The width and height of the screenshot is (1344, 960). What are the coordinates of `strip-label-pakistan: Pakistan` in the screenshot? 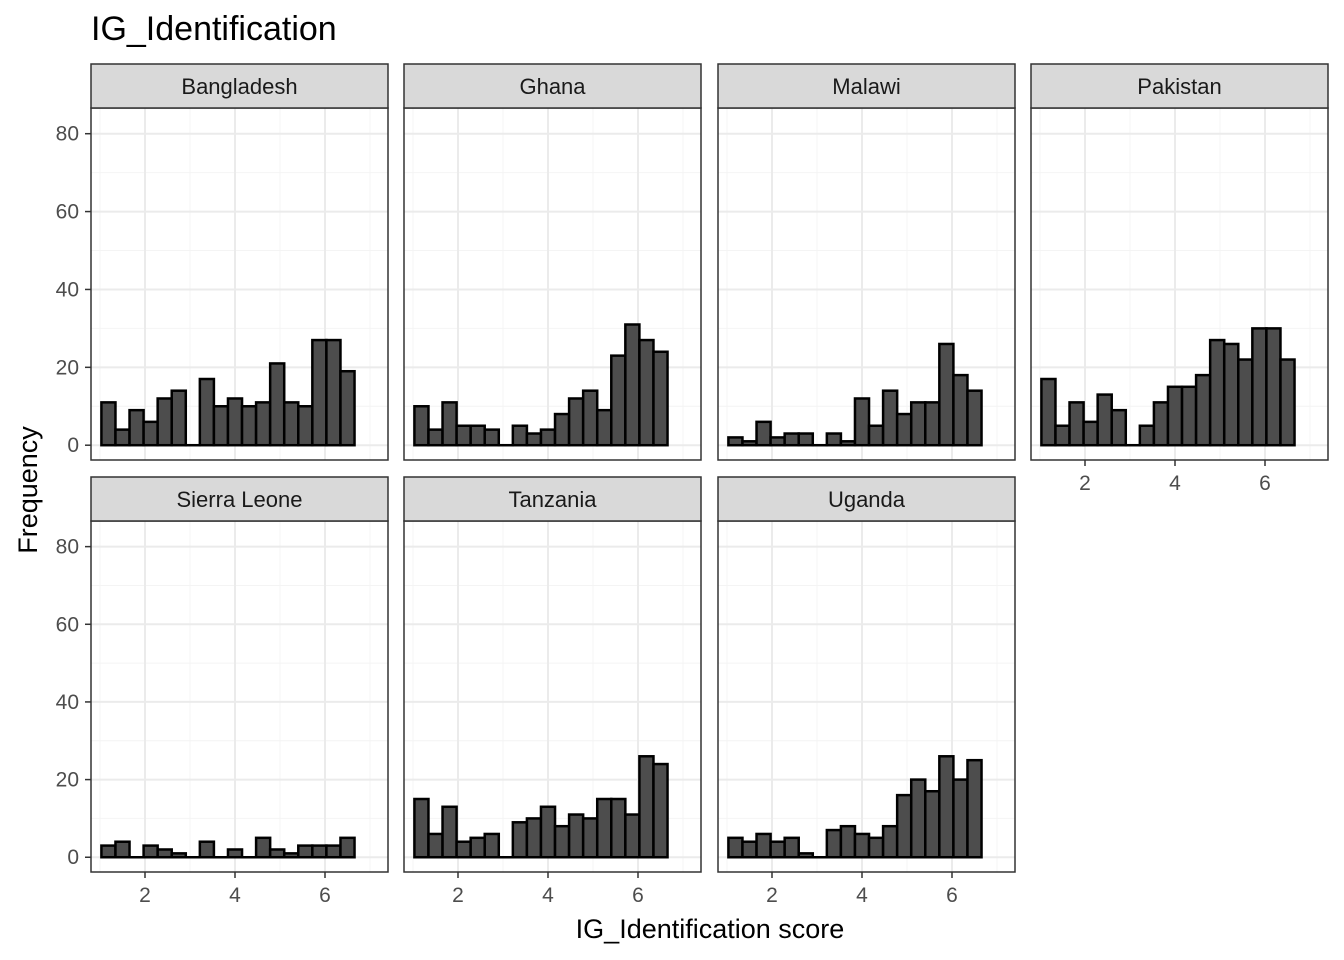 It's located at (1179, 86).